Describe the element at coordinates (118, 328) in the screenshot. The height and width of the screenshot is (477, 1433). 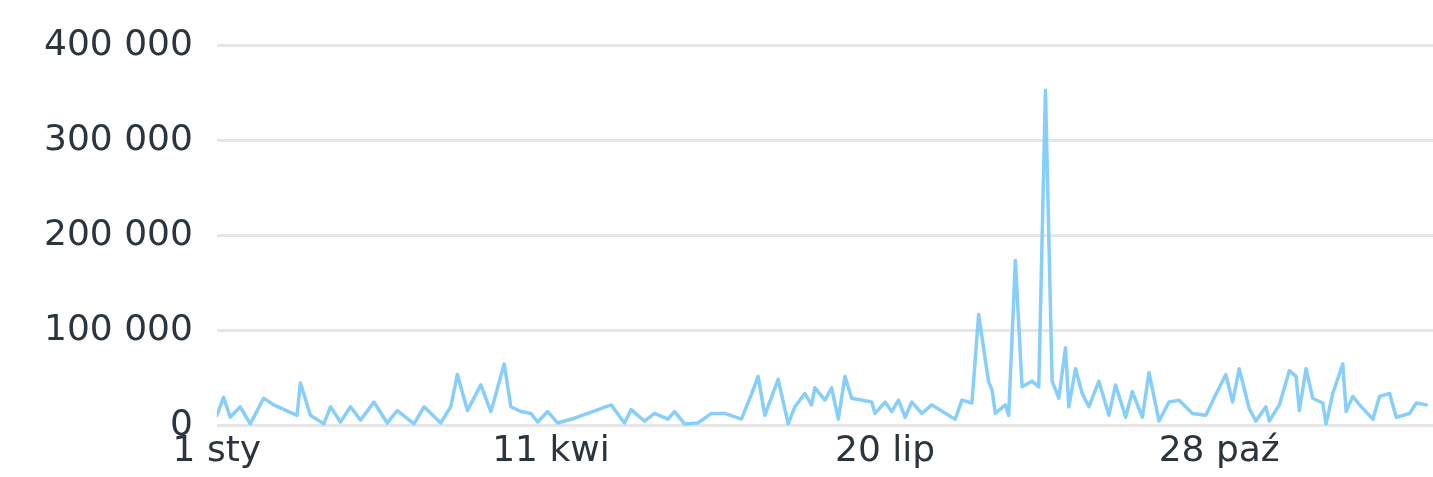
I see `y-tick-label: 100 000` at that location.